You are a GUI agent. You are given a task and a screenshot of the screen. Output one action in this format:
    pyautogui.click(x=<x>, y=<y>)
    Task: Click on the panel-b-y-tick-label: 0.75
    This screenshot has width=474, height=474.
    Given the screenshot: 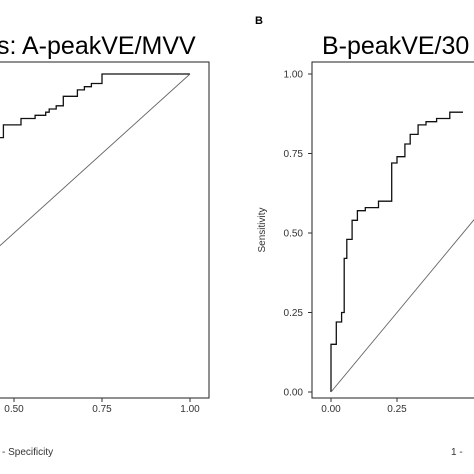 What is the action you would take?
    pyautogui.click(x=294, y=154)
    